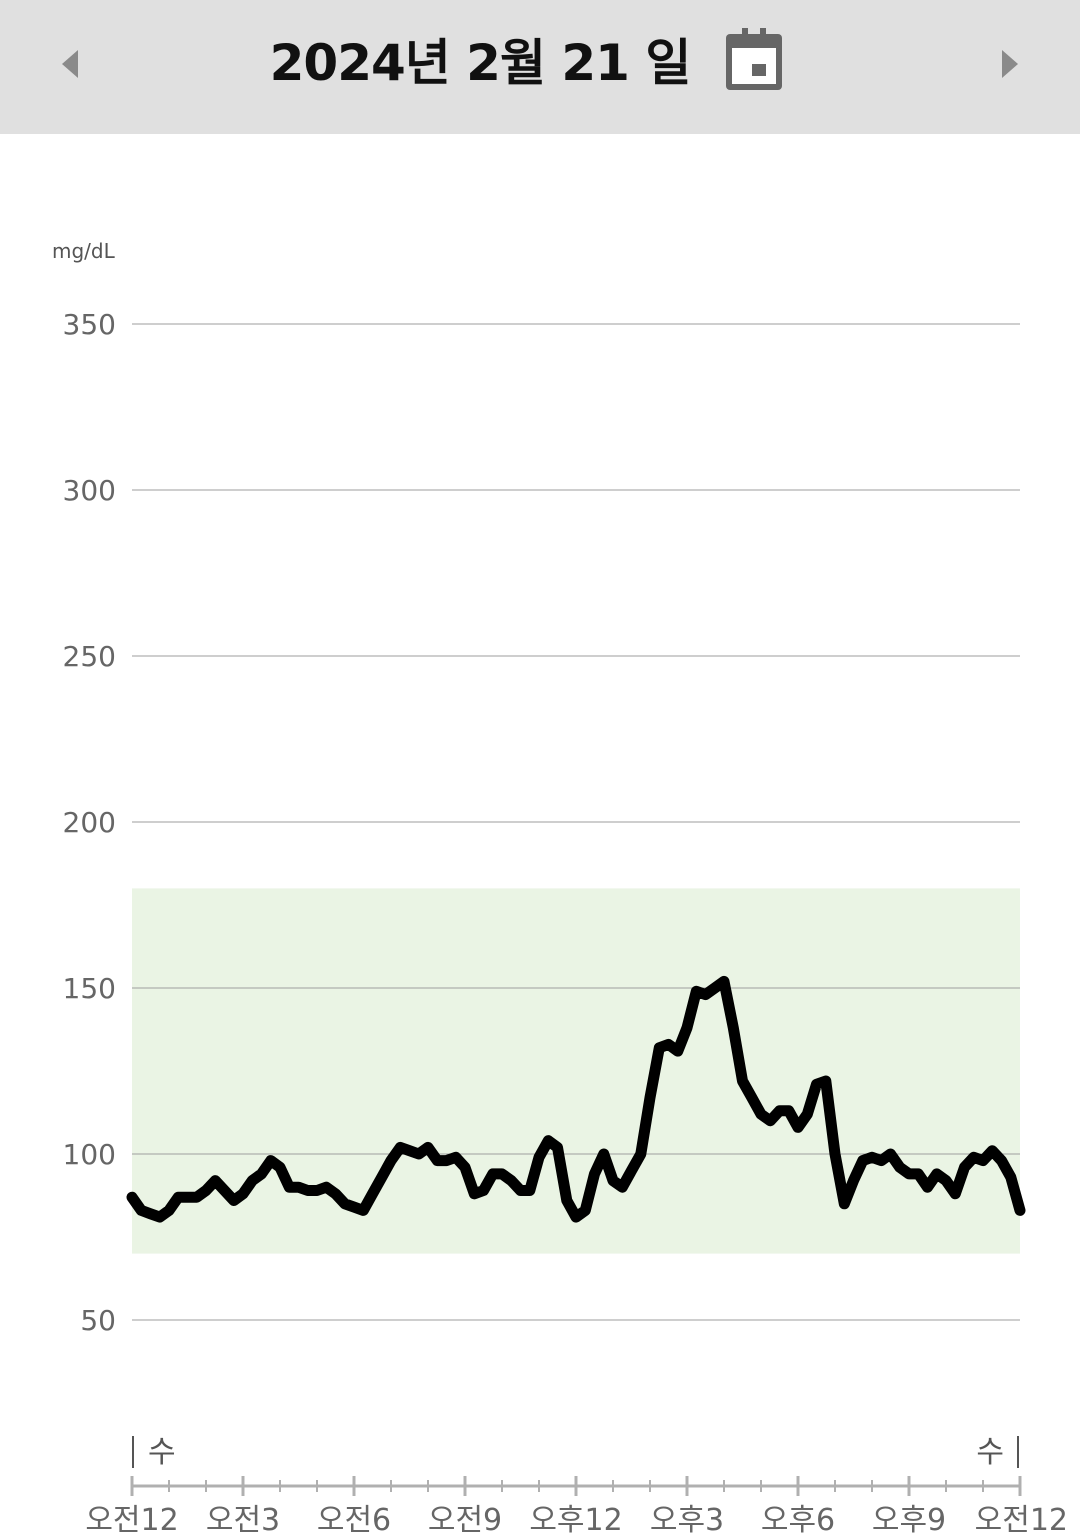  Describe the element at coordinates (89, 490) in the screenshot. I see `y-tick-label: 300` at that location.